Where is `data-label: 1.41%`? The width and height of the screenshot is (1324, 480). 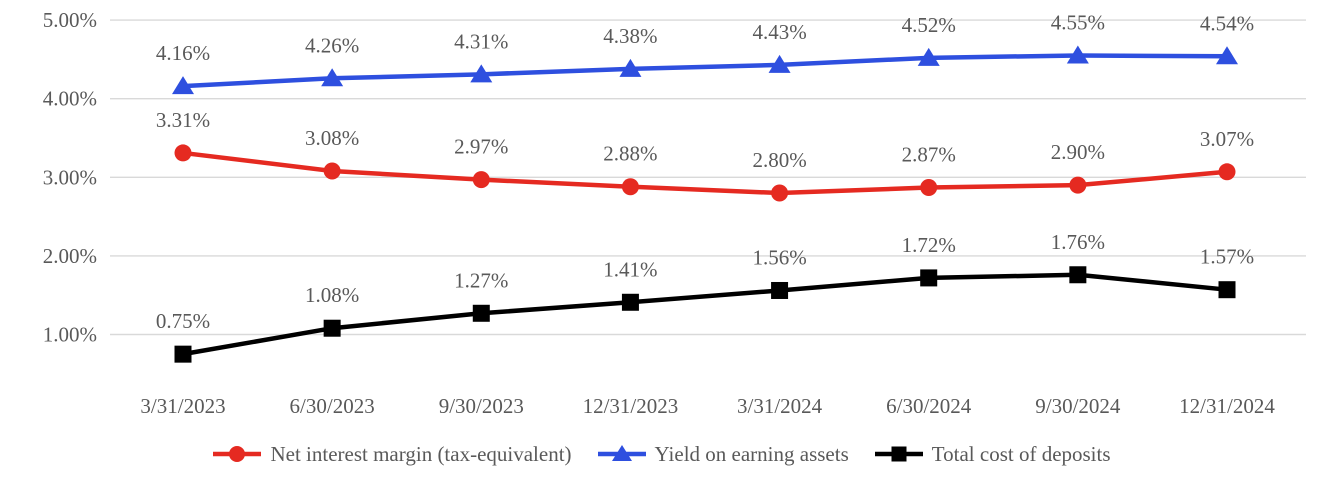
data-label: 1.41% is located at coordinates (630, 269).